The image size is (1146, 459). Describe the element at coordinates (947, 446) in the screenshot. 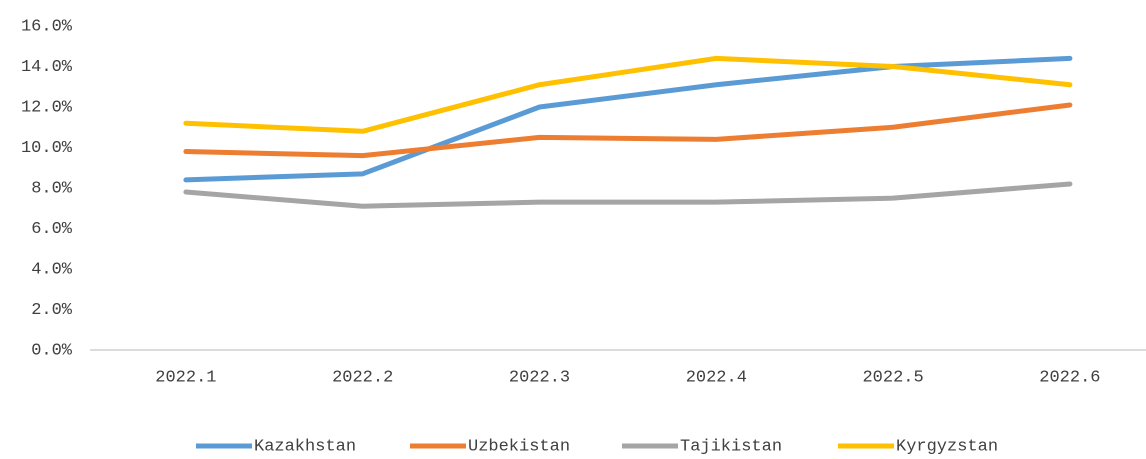

I see `legend-label: Kyrgyzstan` at that location.